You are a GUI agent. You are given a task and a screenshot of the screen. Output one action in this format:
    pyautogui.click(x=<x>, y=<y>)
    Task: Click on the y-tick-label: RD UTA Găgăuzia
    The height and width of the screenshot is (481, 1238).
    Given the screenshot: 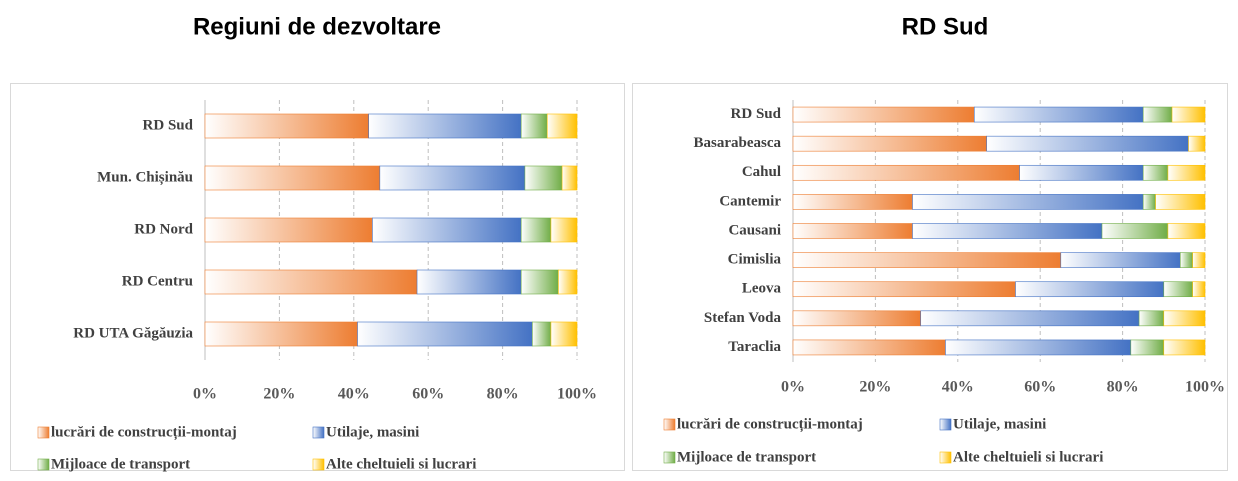 What is the action you would take?
    pyautogui.click(x=133, y=333)
    